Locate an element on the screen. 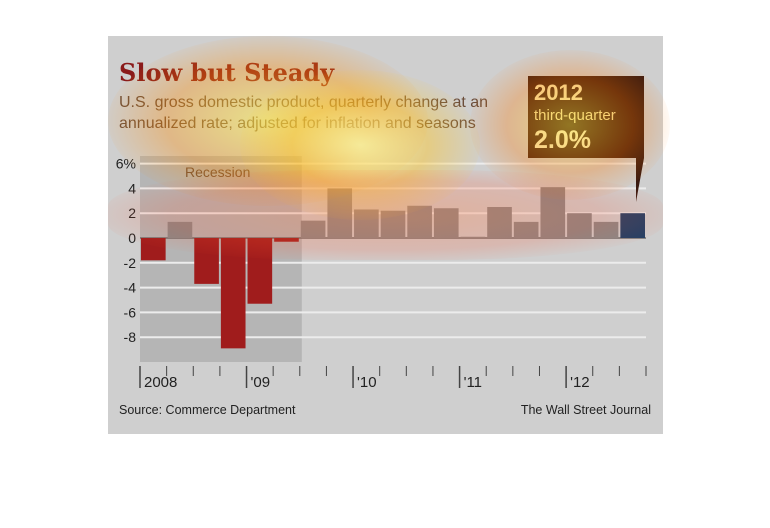 This screenshot has height=528, width=770. y-tick-labels: 6% 4 2 0 -2 -4 -6 -8 is located at coordinates (126, 251).